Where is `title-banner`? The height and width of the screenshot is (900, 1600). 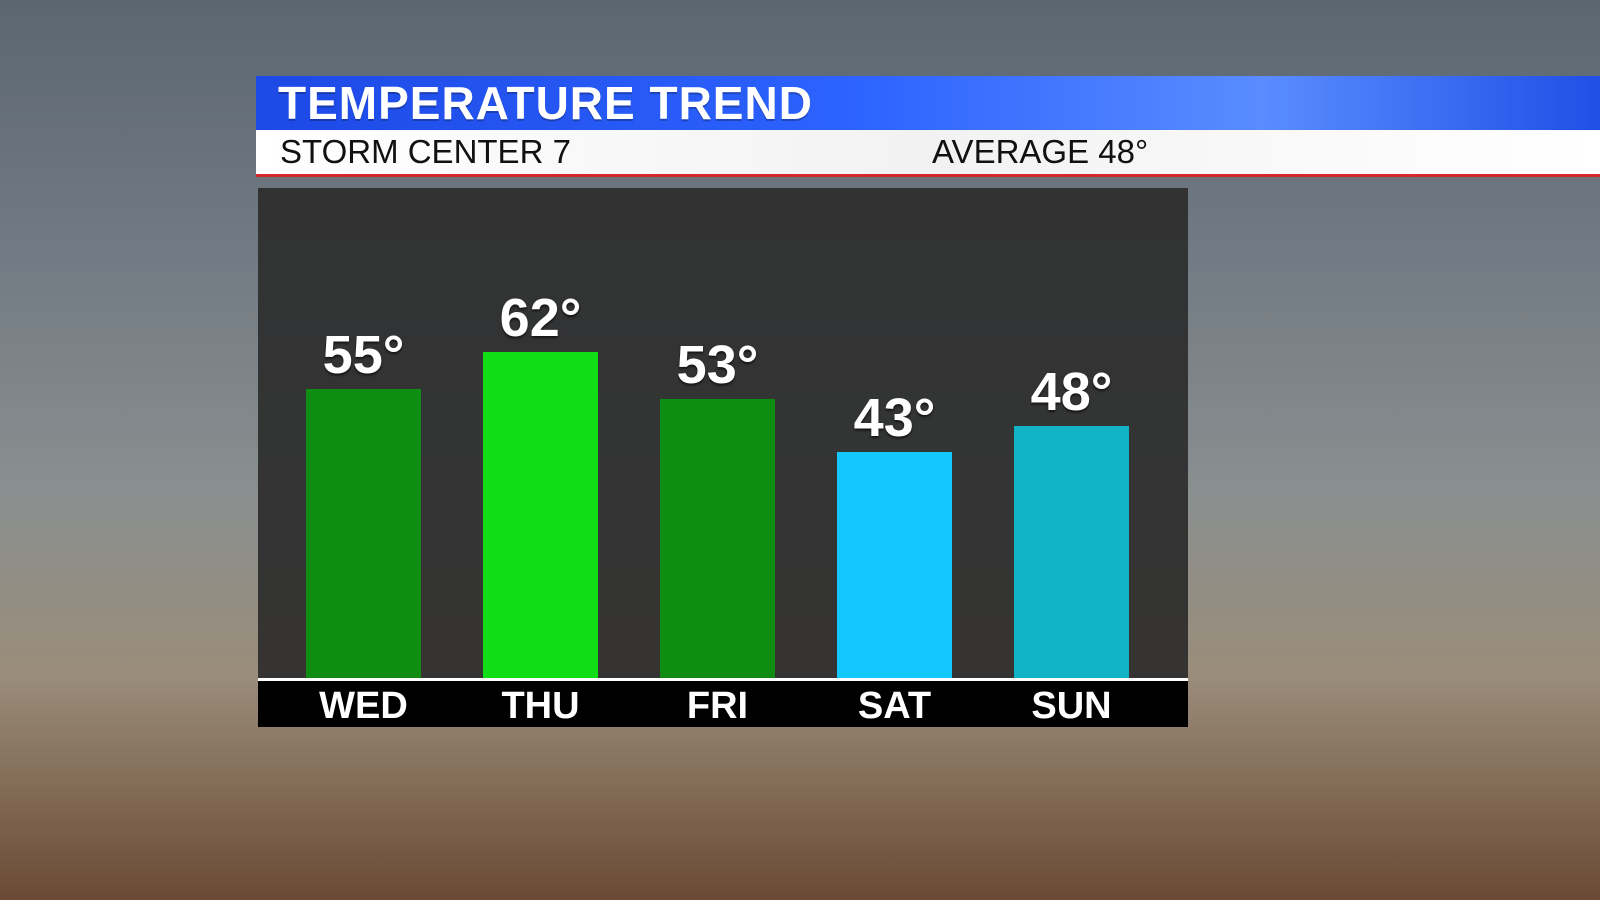 title-banner is located at coordinates (928, 103).